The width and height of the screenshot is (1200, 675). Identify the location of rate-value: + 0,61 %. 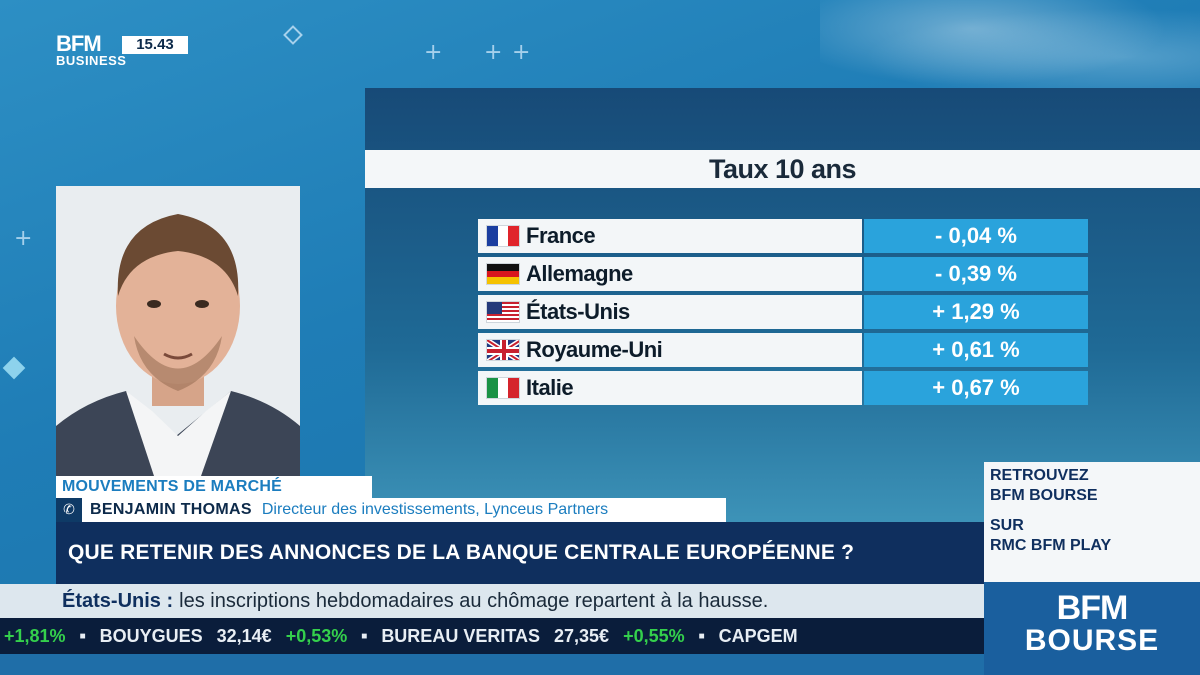
(976, 350).